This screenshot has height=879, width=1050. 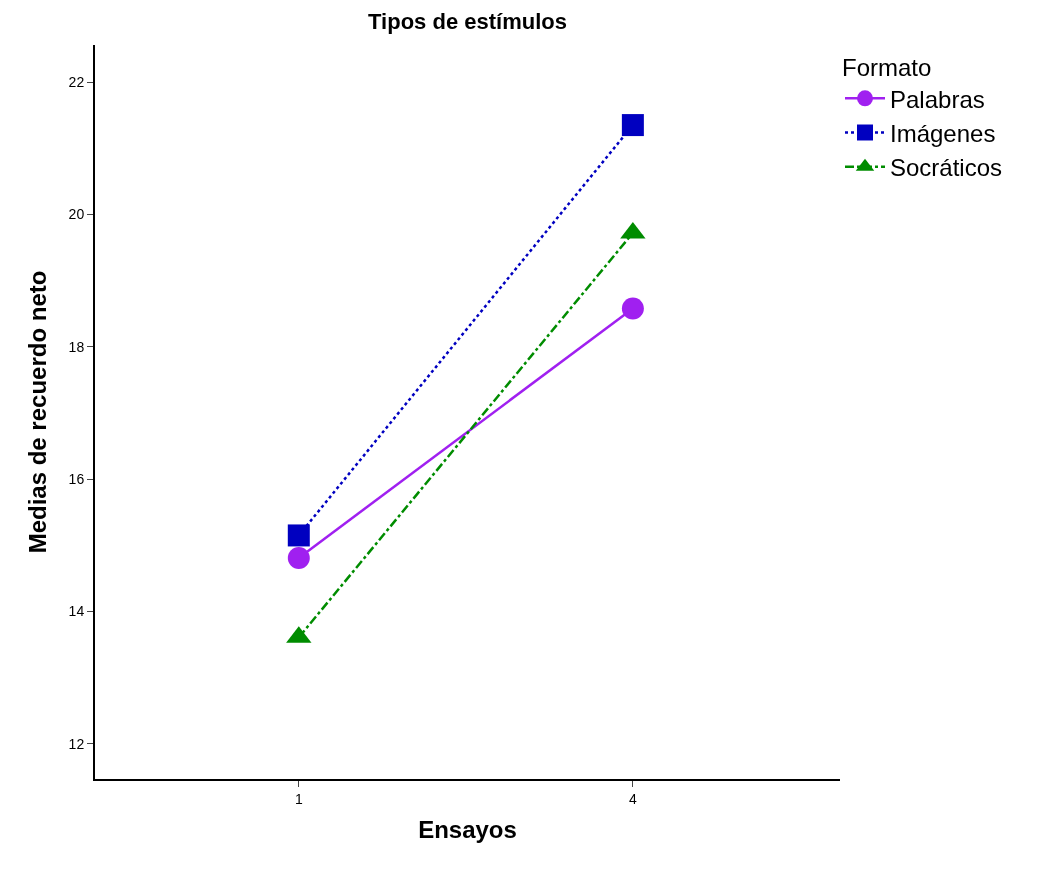 I want to click on y-tick-label: 16, so click(x=76, y=479).